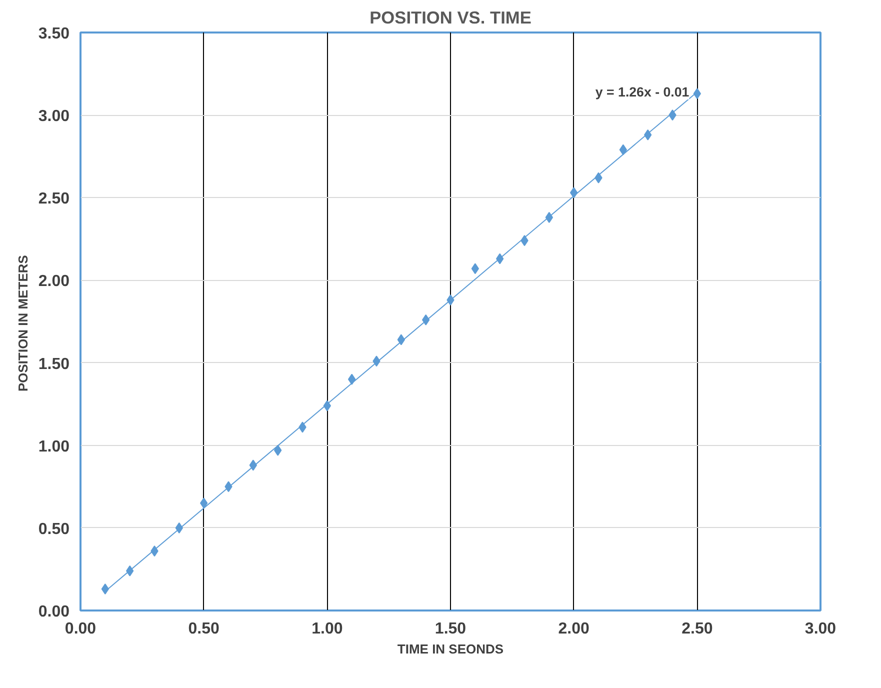  Describe the element at coordinates (54, 364) in the screenshot. I see `y-tick-label: 1.50` at that location.